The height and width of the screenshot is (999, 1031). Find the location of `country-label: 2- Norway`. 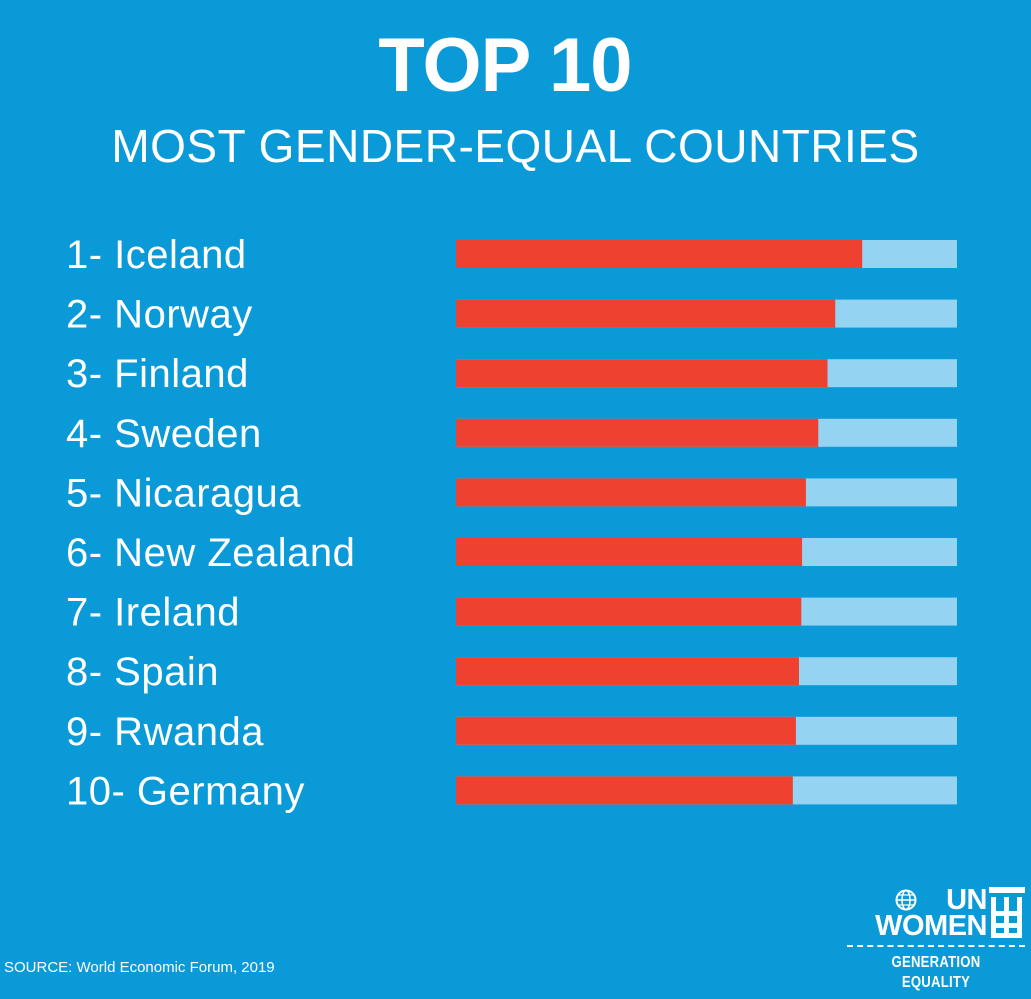

country-label: 2- Norway is located at coordinates (159, 315).